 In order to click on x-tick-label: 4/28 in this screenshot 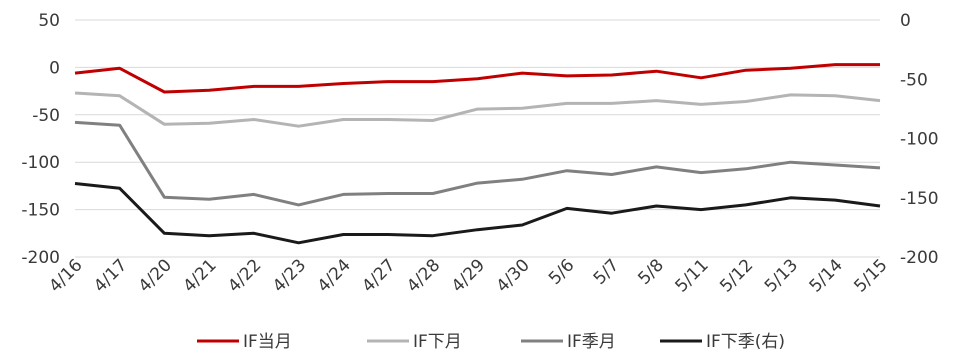, I will do `click(423, 275)`.